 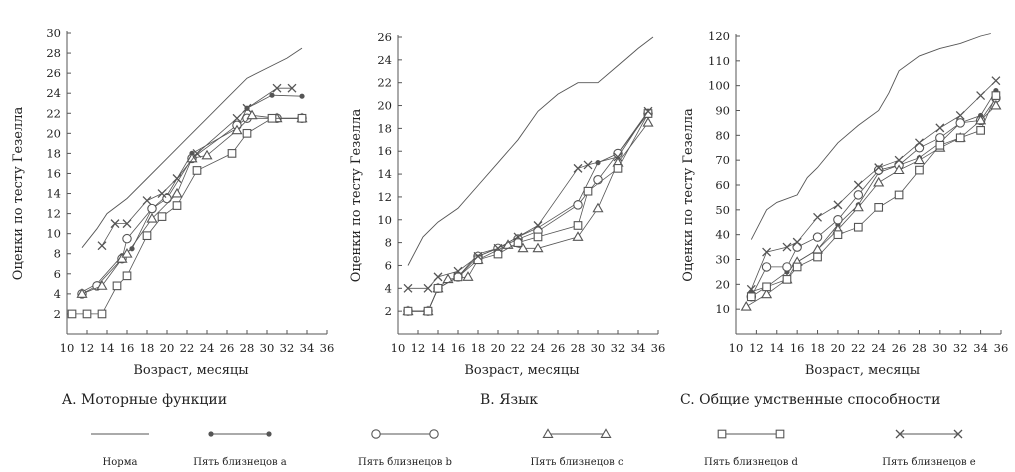 I want to click on y-axis-label: Оценки по тесту Гезелла, so click(x=688, y=195).